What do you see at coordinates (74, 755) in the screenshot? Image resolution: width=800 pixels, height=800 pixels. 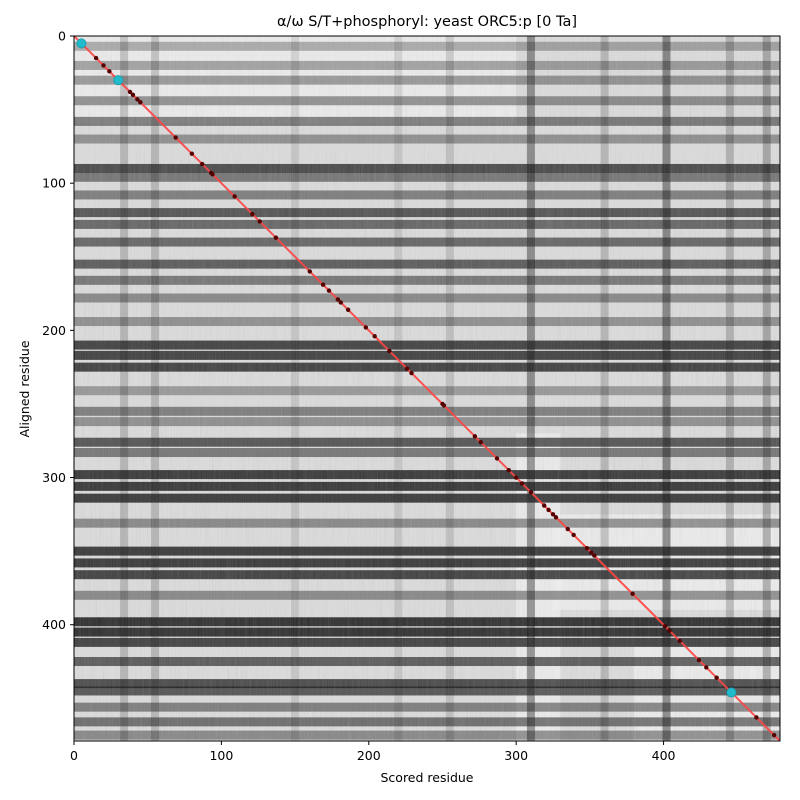 I see `x-tick-label: 0` at bounding box center [74, 755].